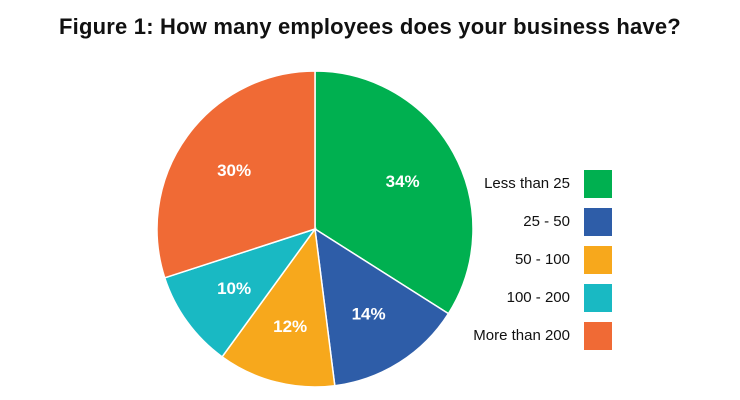 The image size is (740, 400). Describe the element at coordinates (546, 221) in the screenshot. I see `legend-label: 25 - 50` at that location.